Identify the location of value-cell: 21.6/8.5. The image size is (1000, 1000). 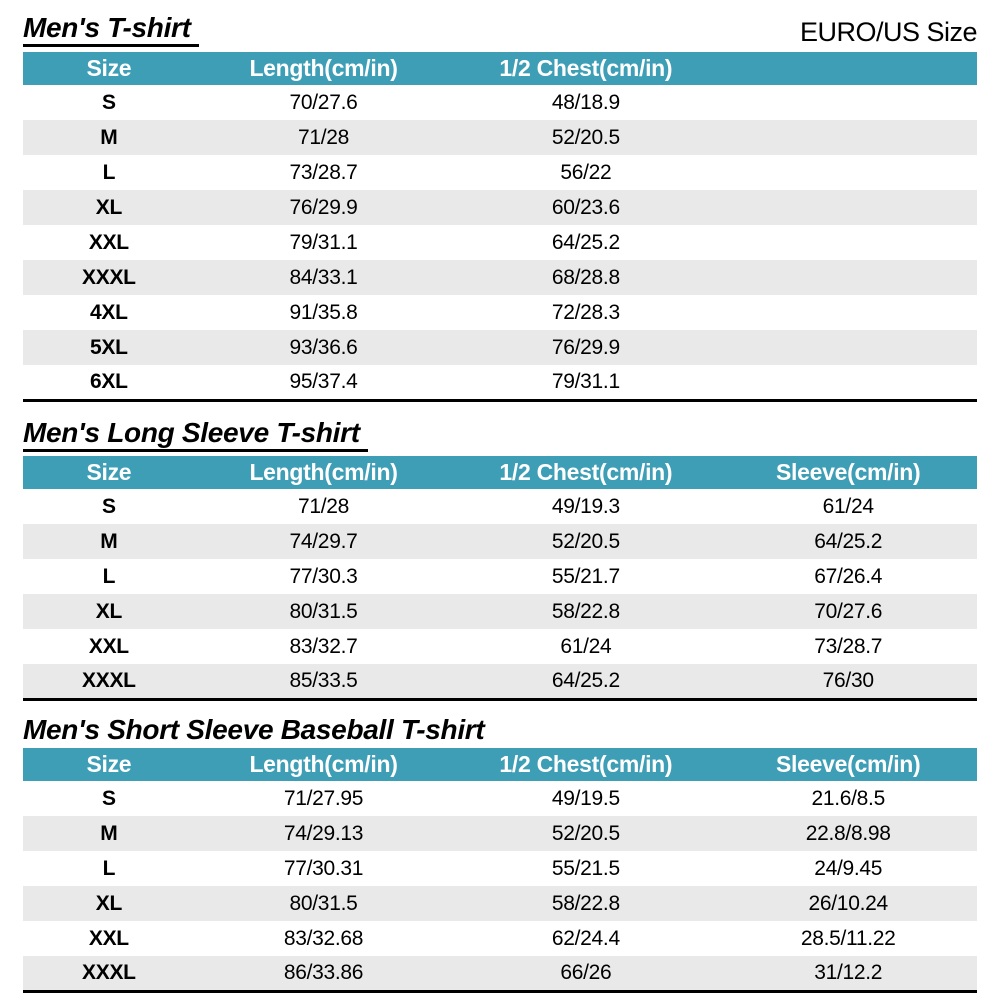
(848, 798).